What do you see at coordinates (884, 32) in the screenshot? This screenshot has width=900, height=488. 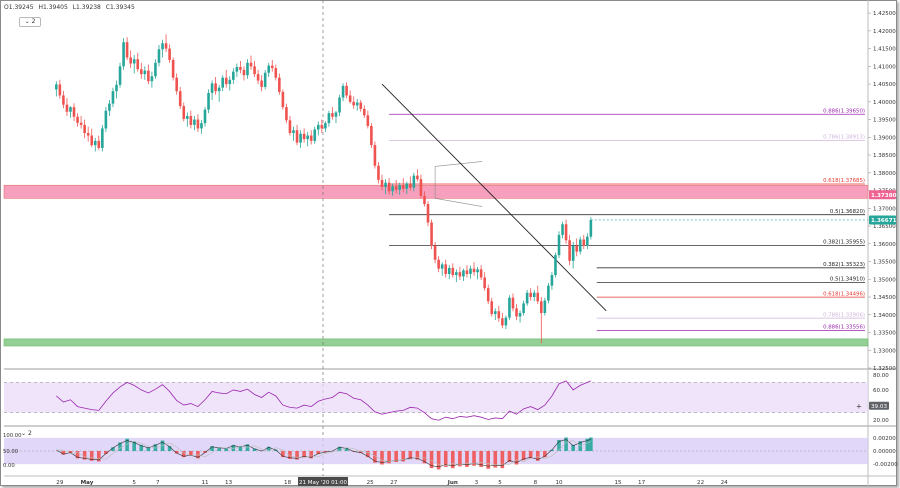 I see `price-tick-label: 1.42000` at bounding box center [884, 32].